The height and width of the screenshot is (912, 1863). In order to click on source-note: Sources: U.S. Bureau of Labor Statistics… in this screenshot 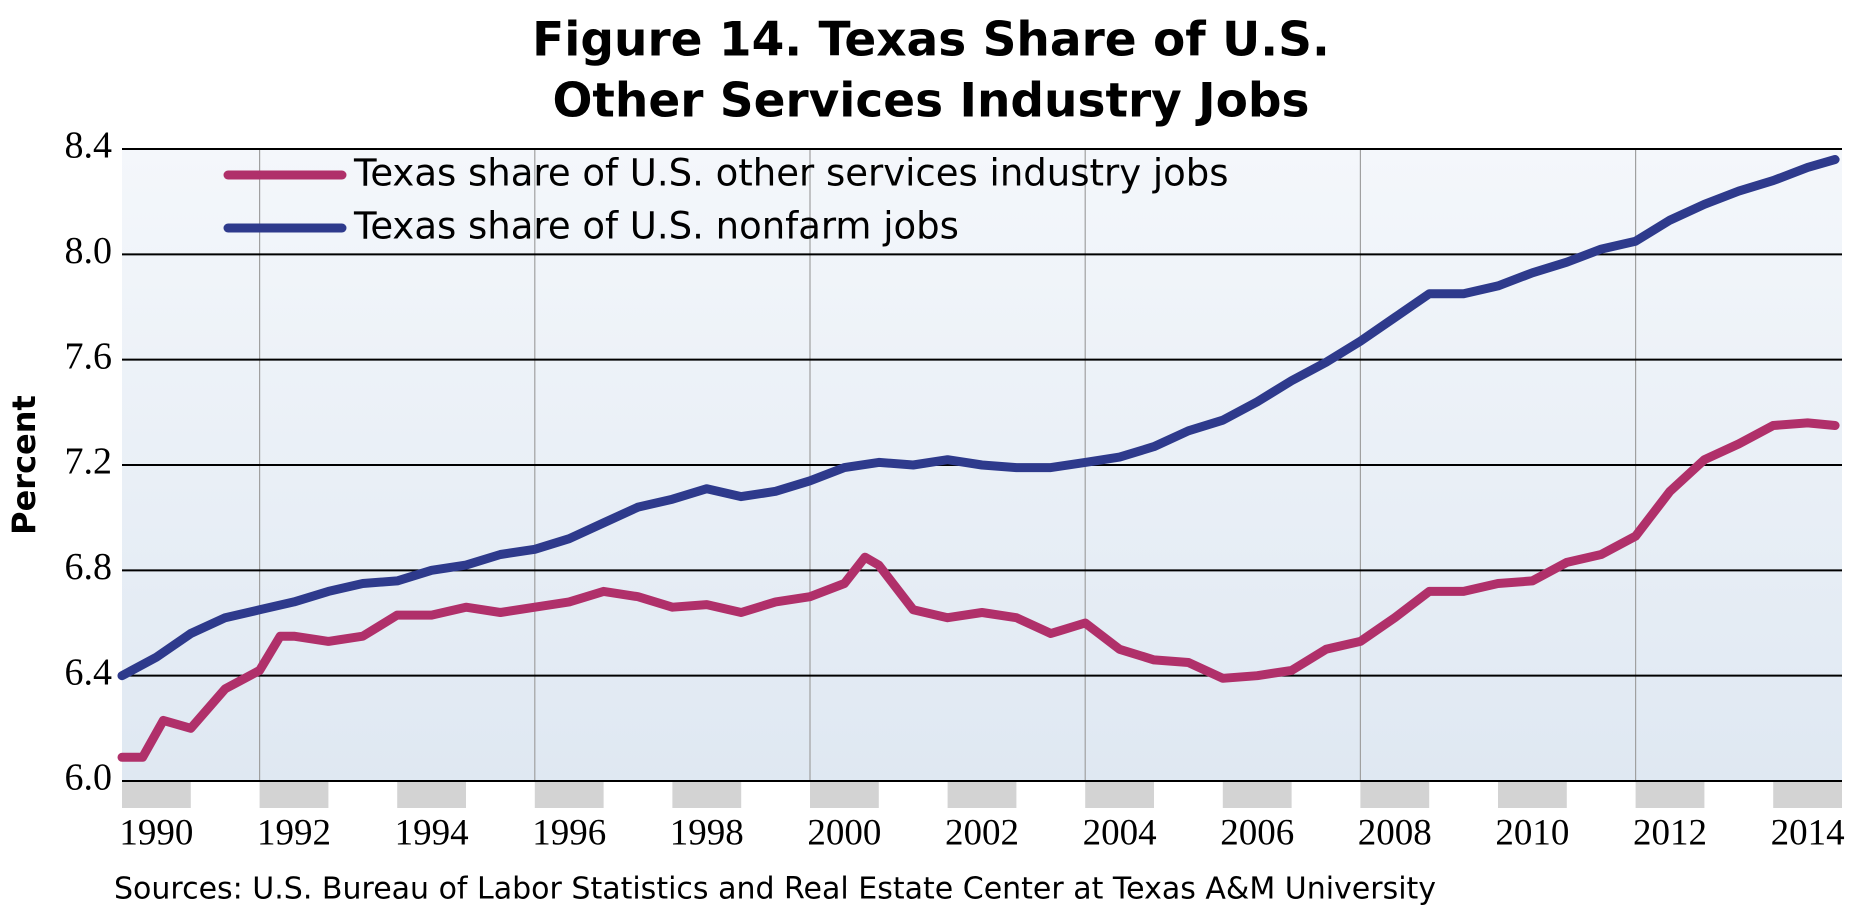, I will do `click(775, 889)`.